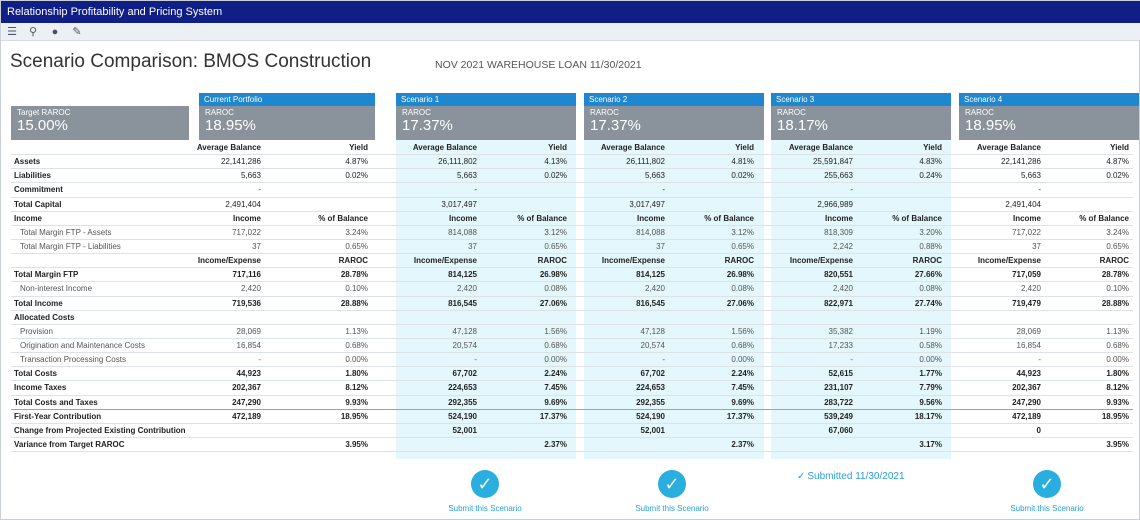 The height and width of the screenshot is (520, 1140). Describe the element at coordinates (861, 99) in the screenshot. I see `column-header-scenario-3: Scenario 3` at that location.